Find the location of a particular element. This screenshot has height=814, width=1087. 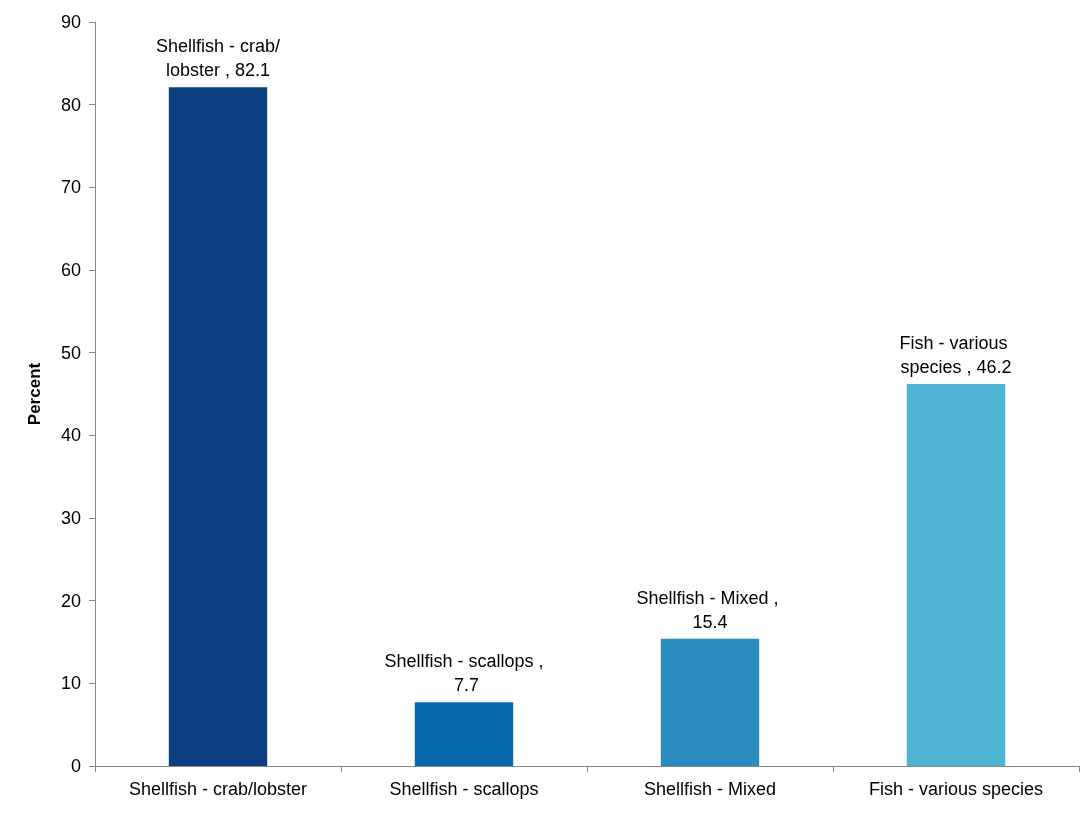

y-tick-label: 90 is located at coordinates (70, 22).